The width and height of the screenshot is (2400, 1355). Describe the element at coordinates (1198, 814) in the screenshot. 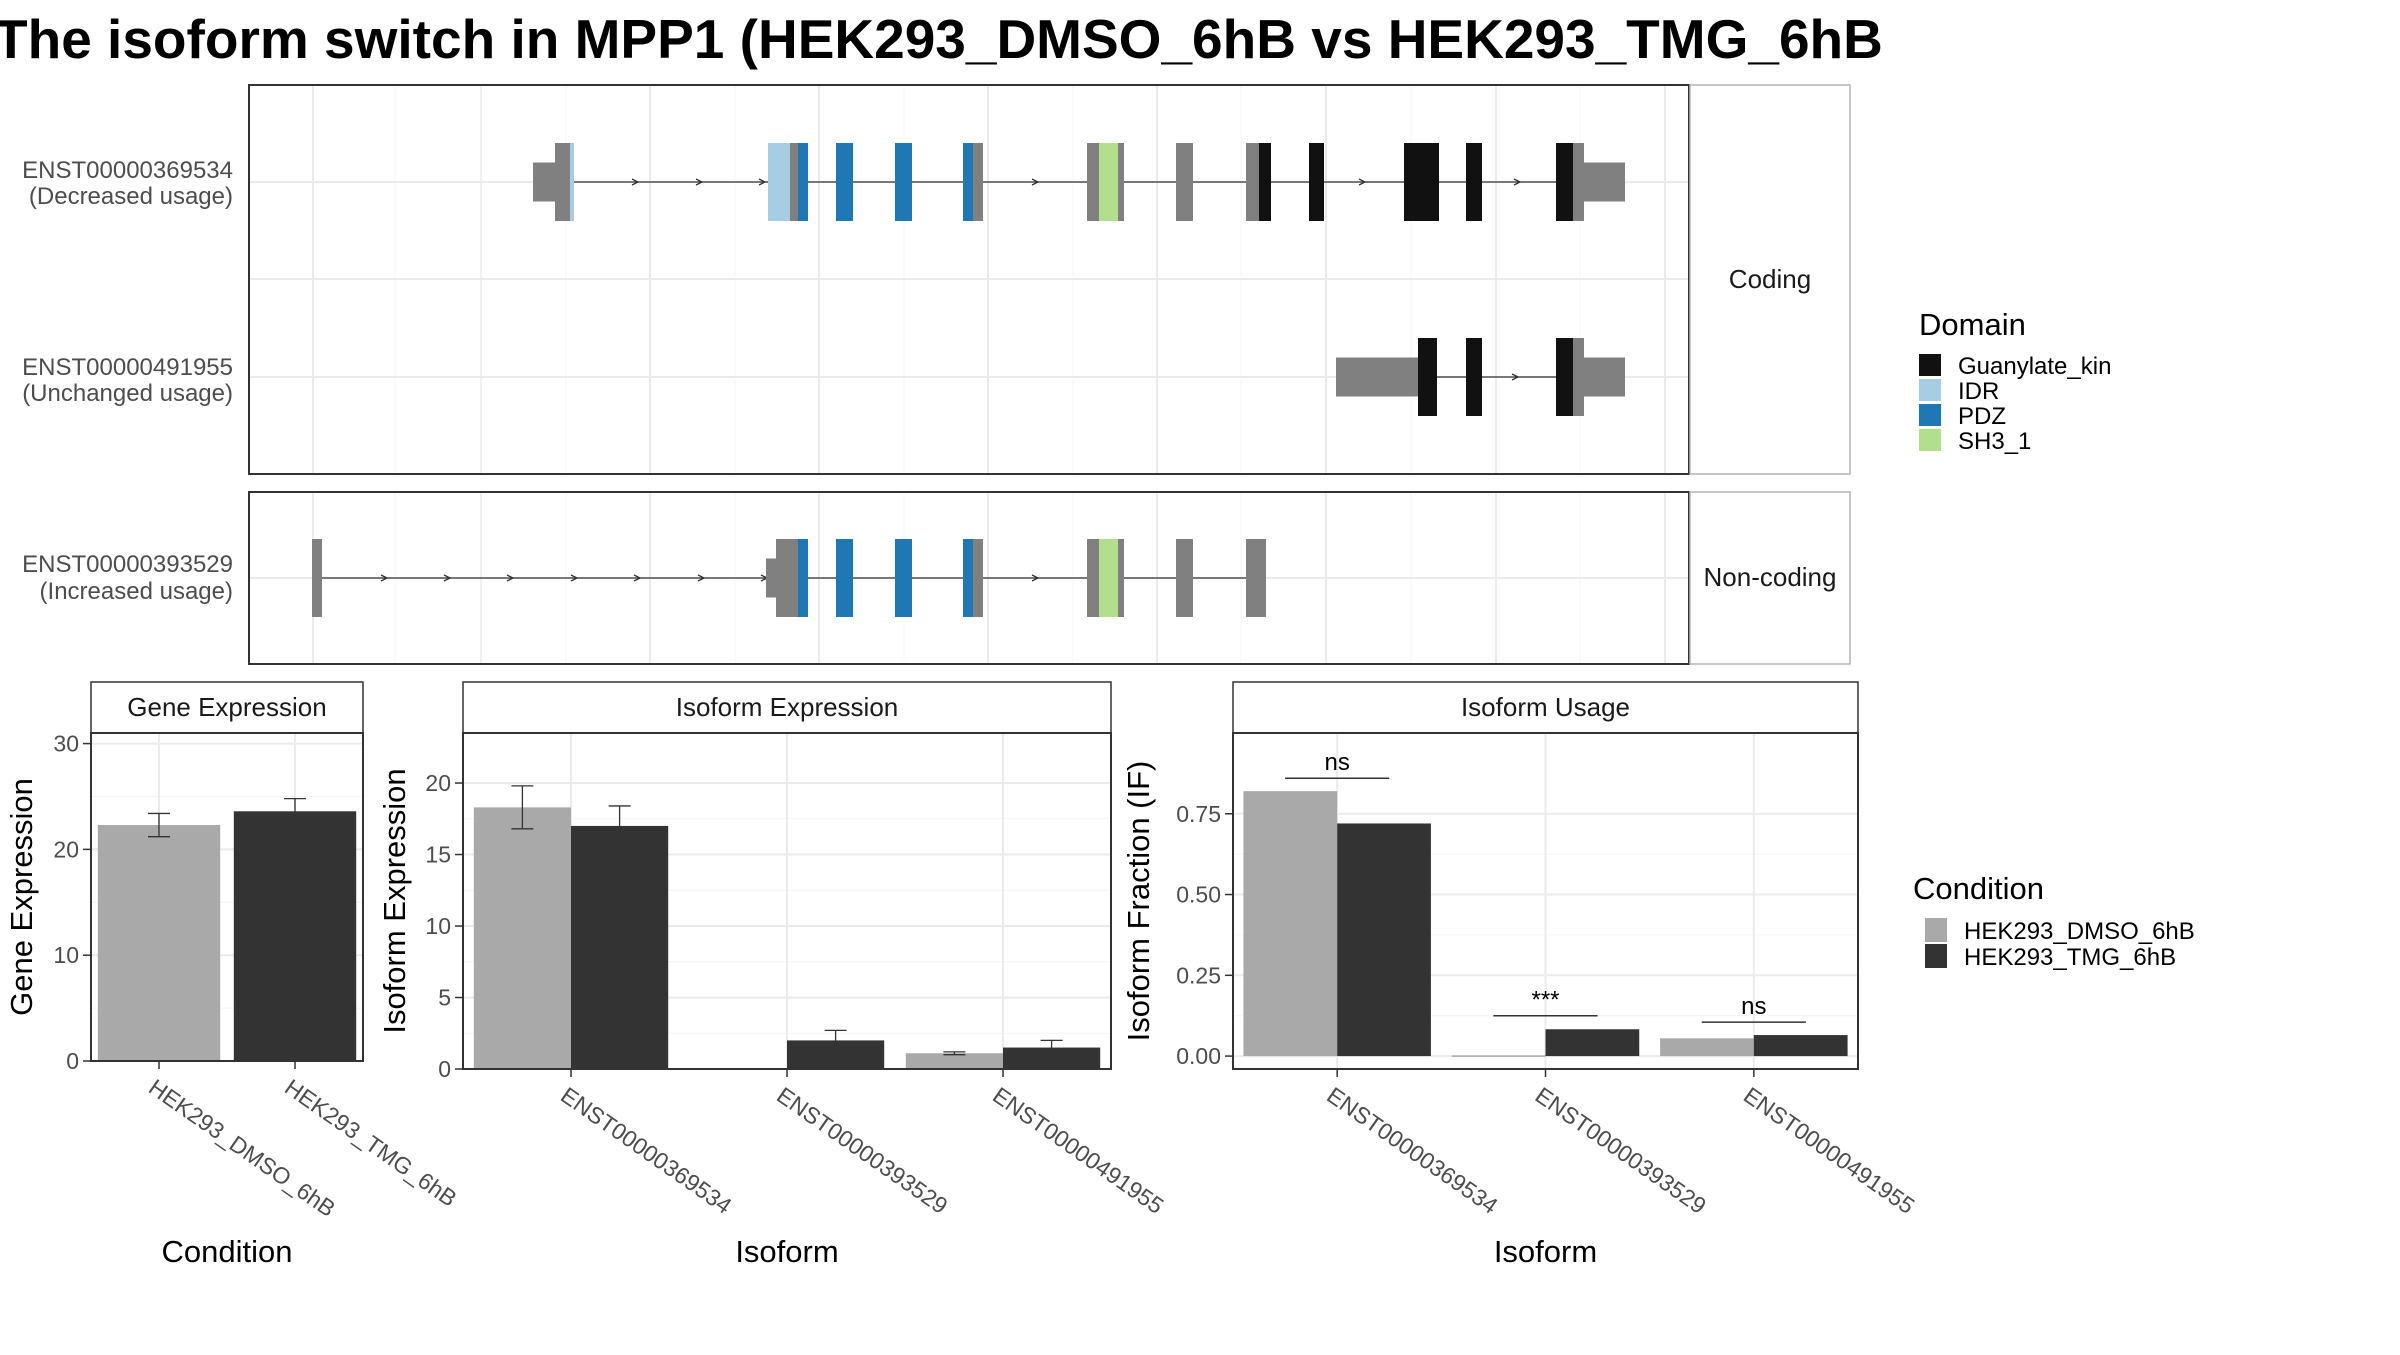

I see `y-tick-label: 0.75` at that location.